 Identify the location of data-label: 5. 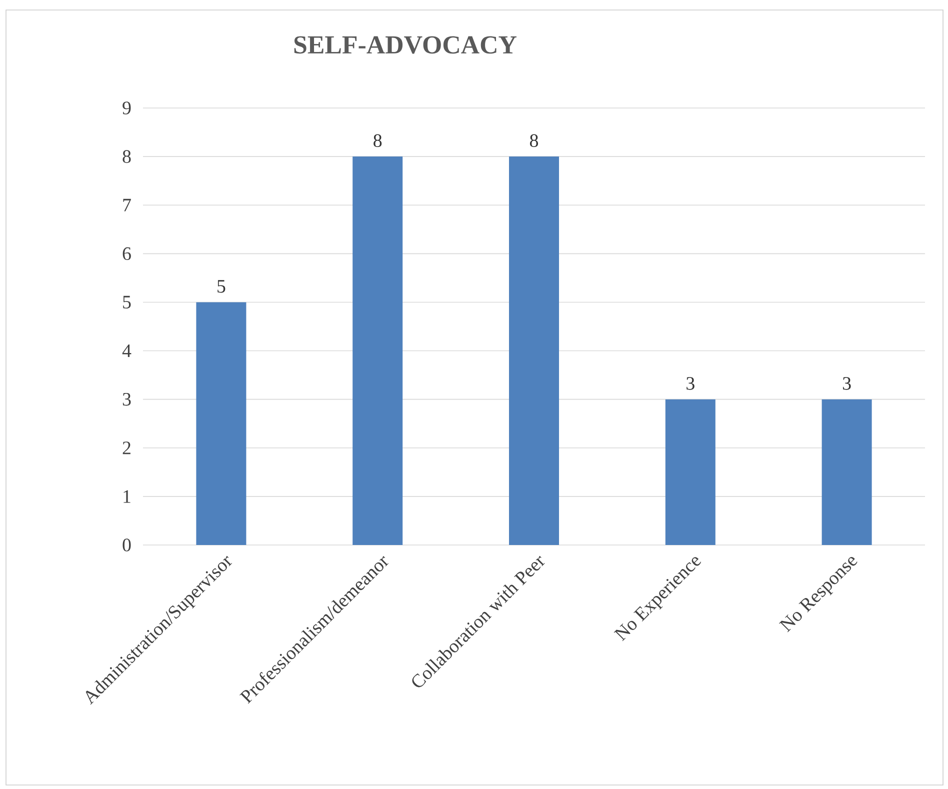
(222, 286).